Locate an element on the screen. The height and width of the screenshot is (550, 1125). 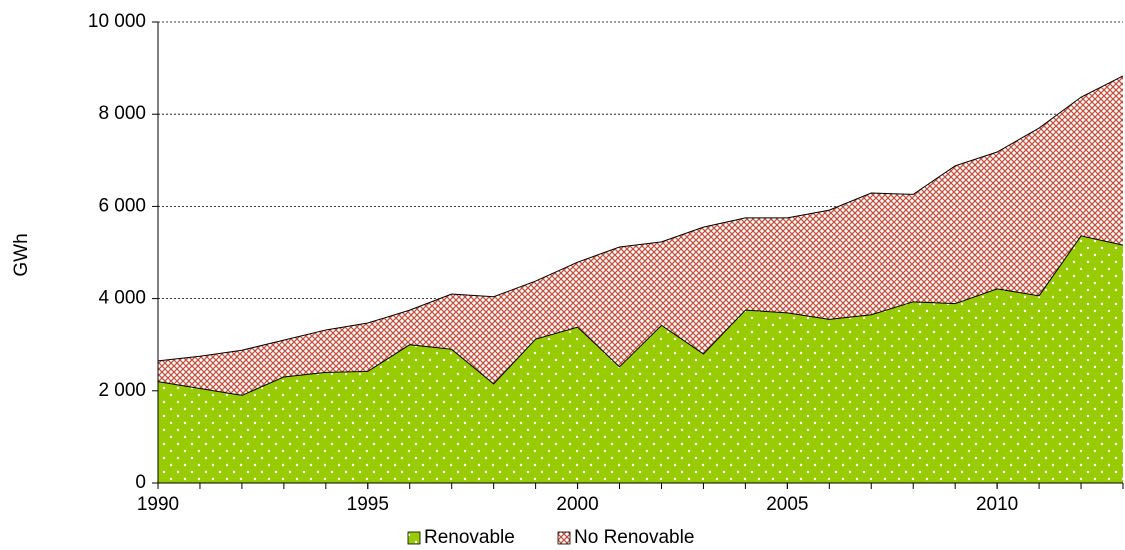
x-tick-label: 1990 is located at coordinates (158, 504).